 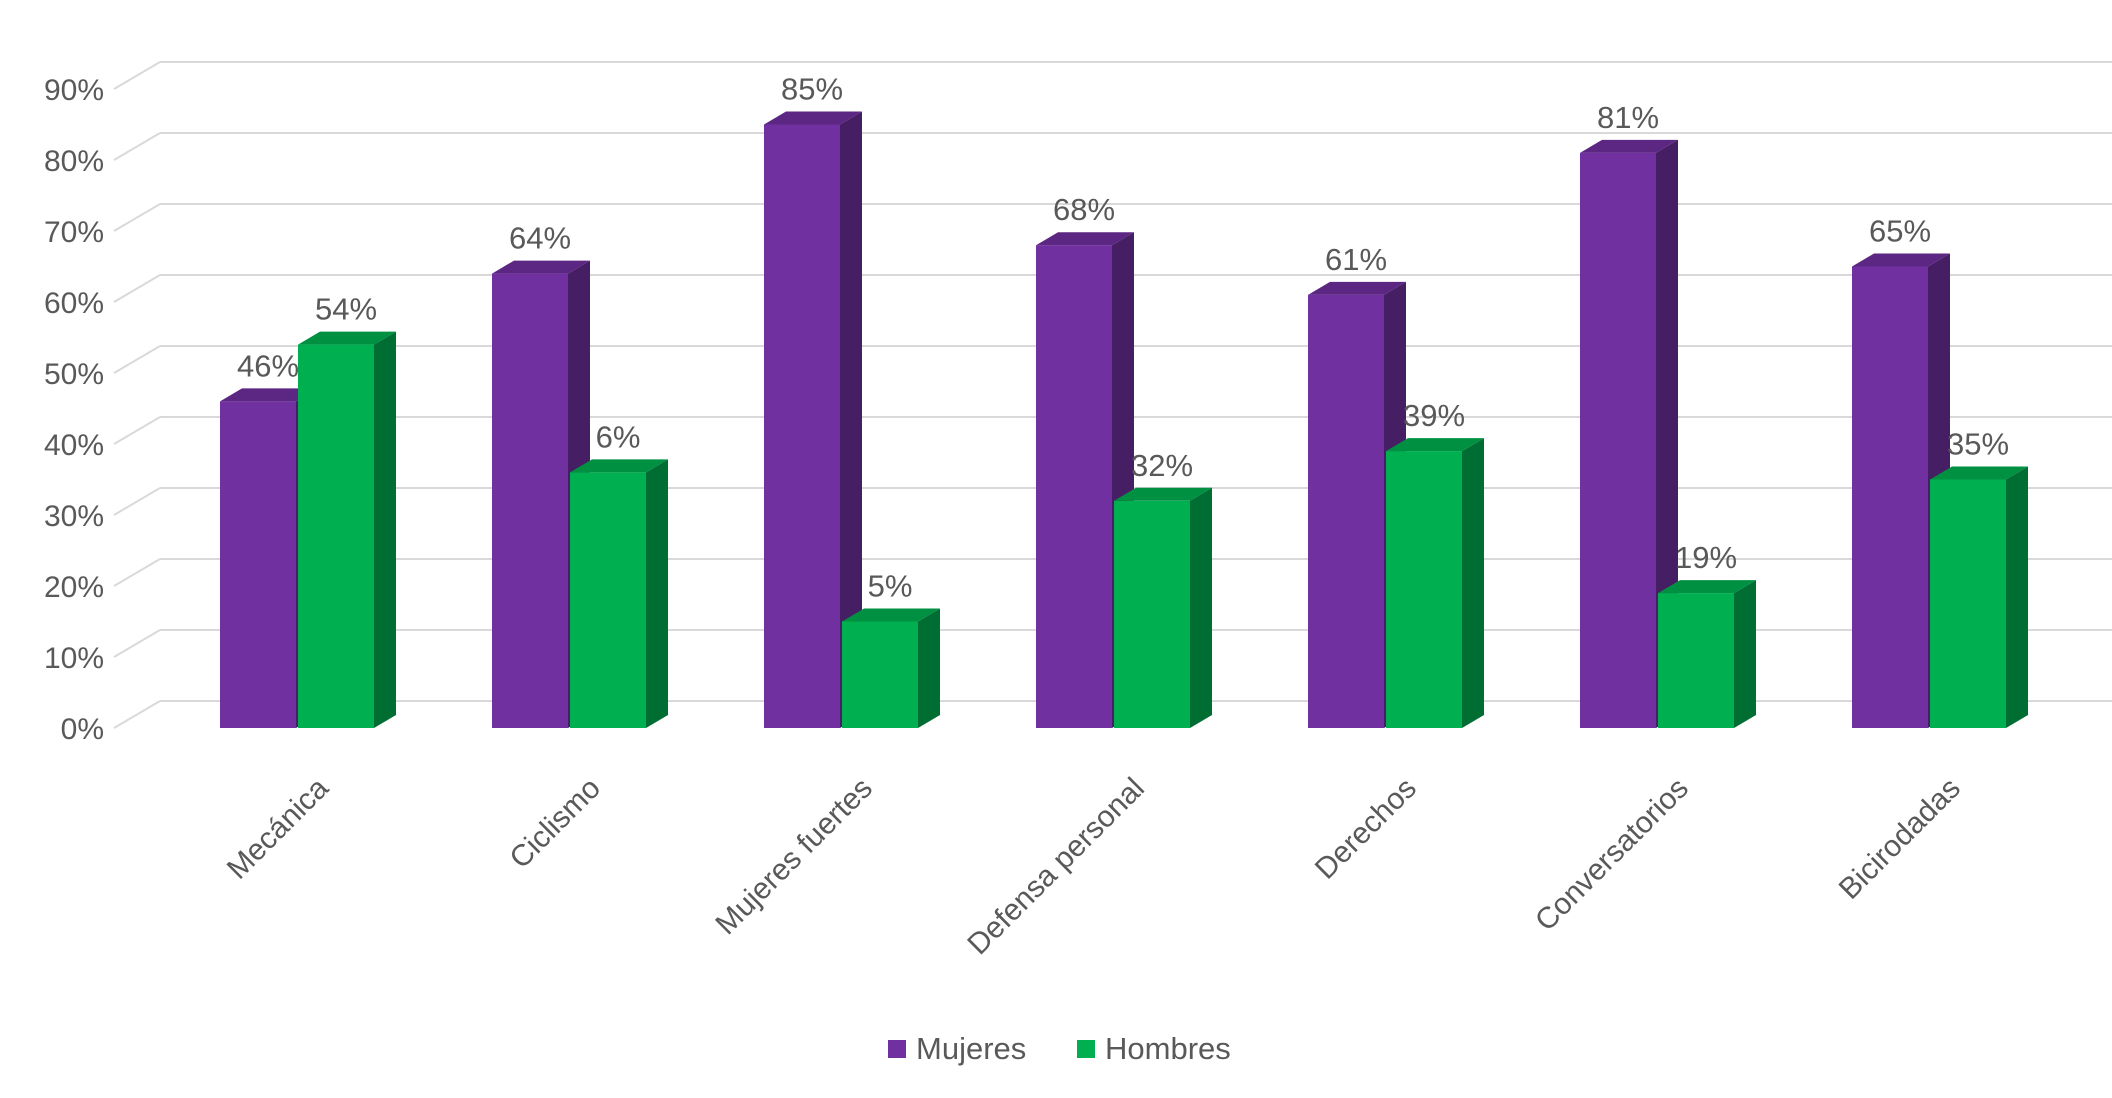 What do you see at coordinates (74, 410) in the screenshot?
I see `y-axis-ticks: 0% 10% 20% 30% 40% 50% 60% 70% 80% 90%` at bounding box center [74, 410].